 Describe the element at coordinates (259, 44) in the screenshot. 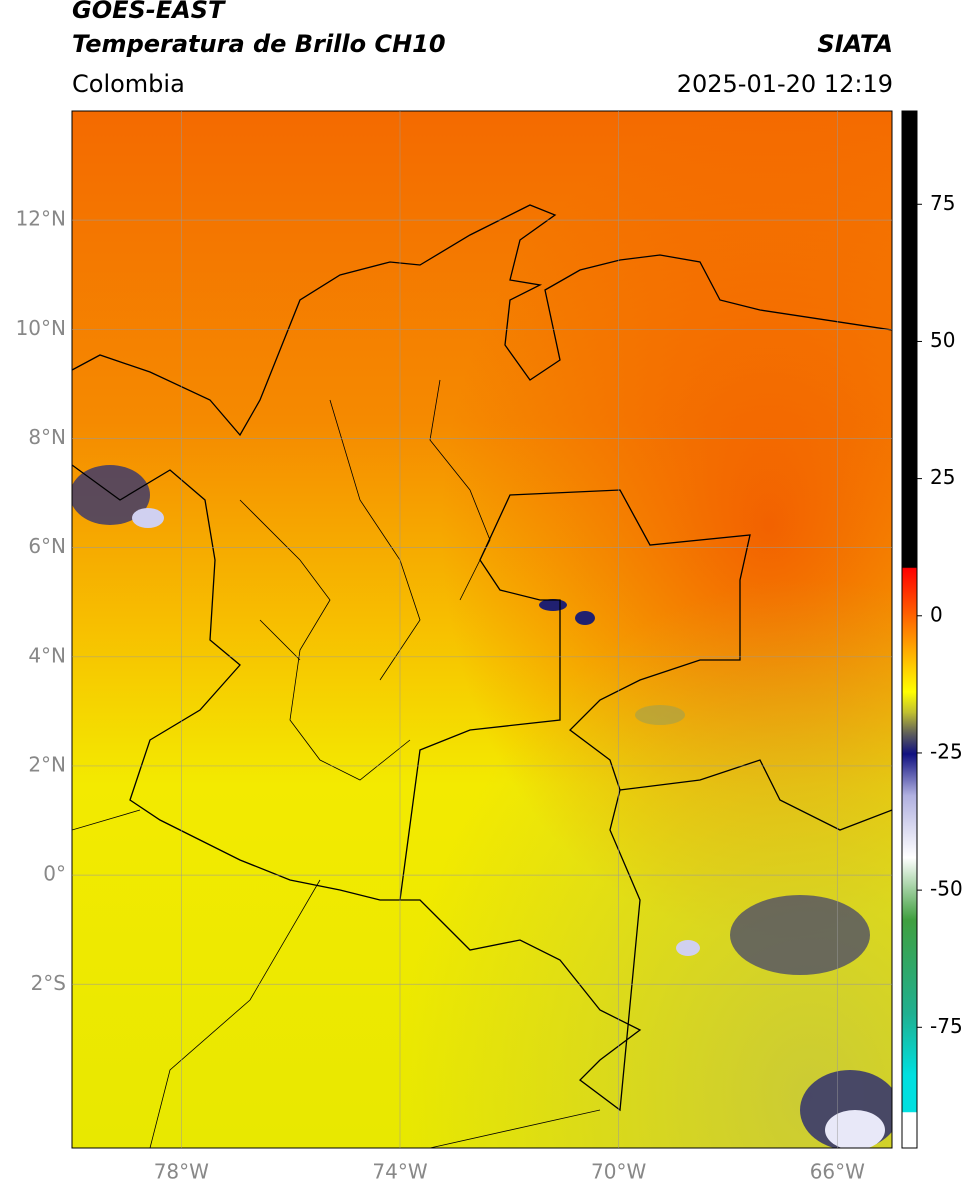

I see `subtitle: Temperatura de Brillo CH10` at that location.